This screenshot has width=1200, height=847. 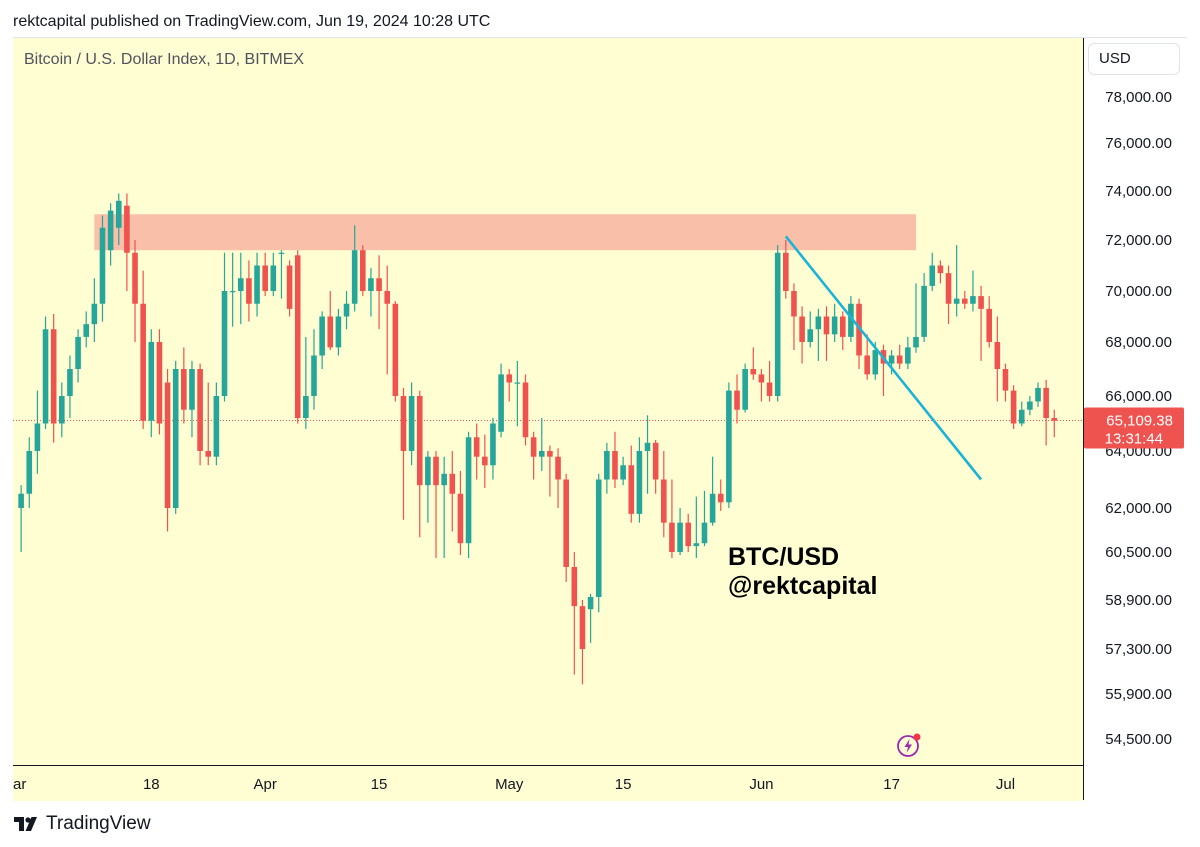 I want to click on lightning-icon, so click(x=909, y=745).